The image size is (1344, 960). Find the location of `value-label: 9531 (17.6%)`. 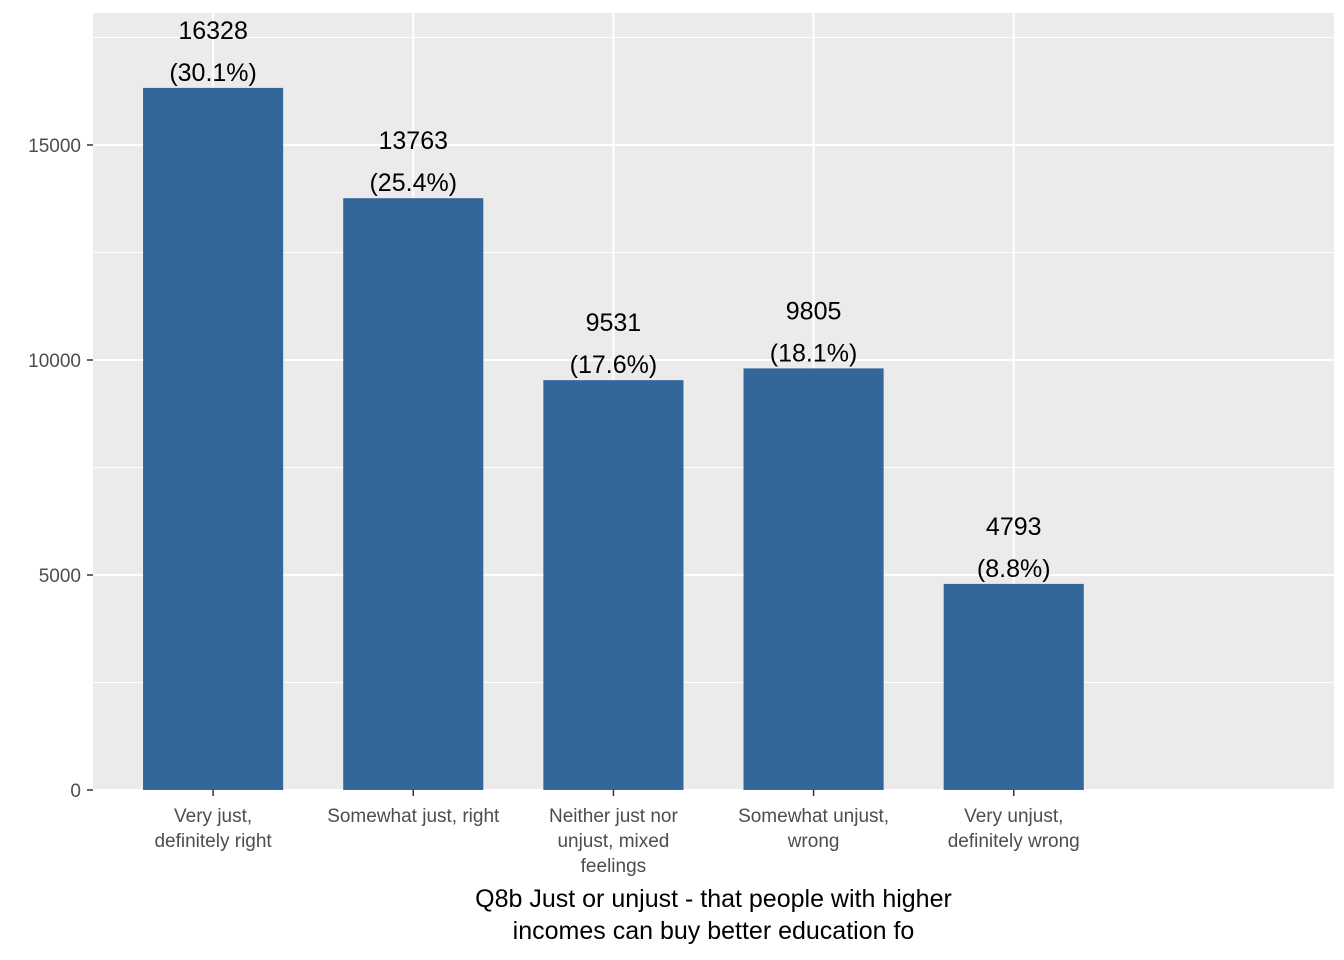

value-label: 9531 (17.6%) is located at coordinates (614, 344).